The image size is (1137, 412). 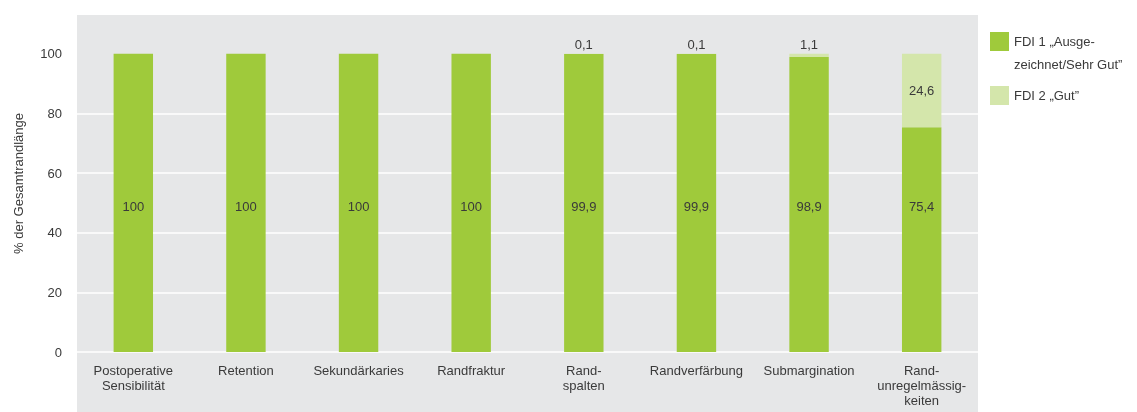 I want to click on x-tick-label: Rand- spalten, so click(x=583, y=378).